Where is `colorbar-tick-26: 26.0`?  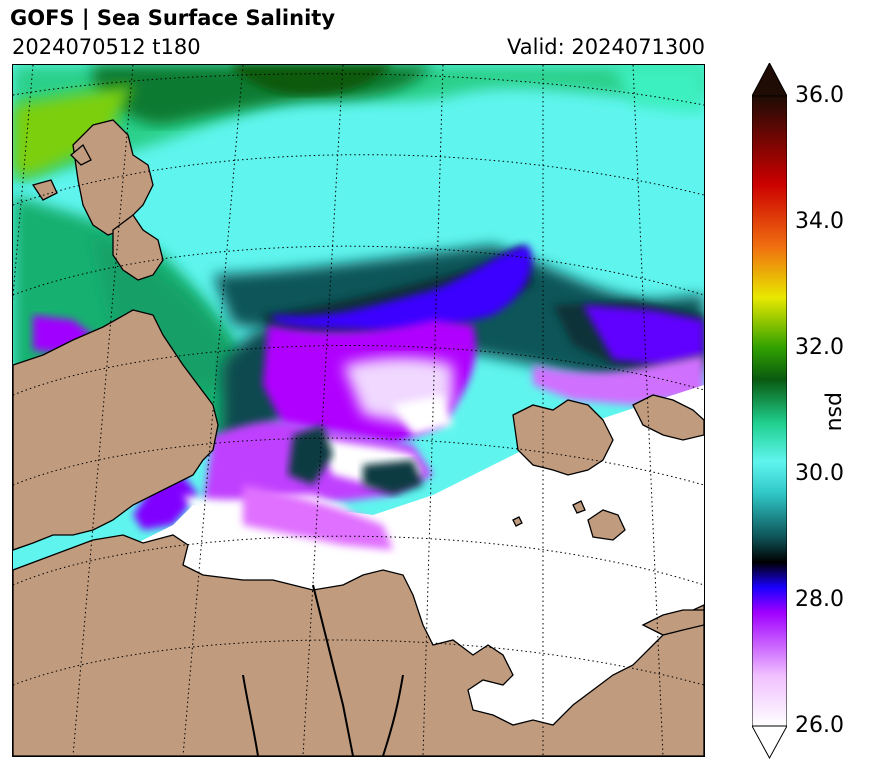 colorbar-tick-26: 26.0 is located at coordinates (819, 725).